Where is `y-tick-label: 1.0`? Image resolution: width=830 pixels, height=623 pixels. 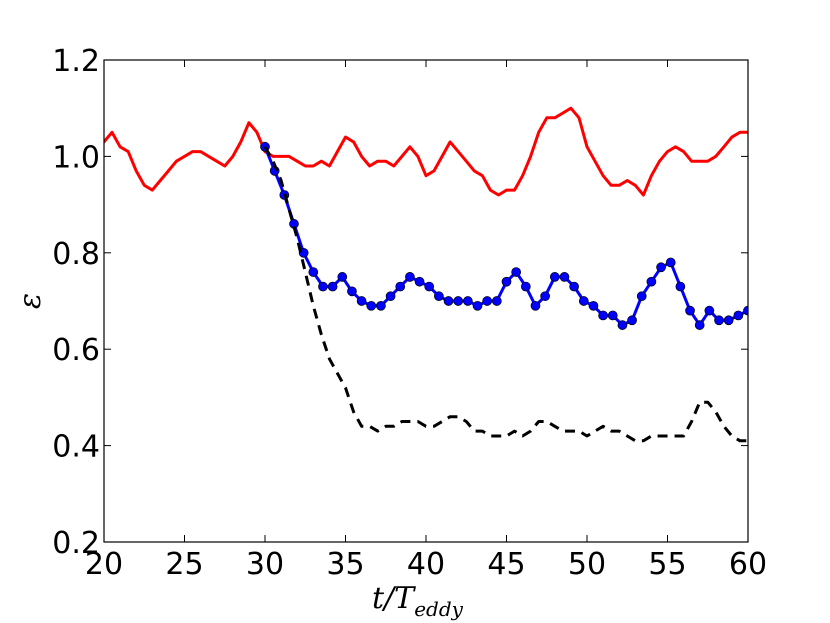
y-tick-label: 1.0 is located at coordinates (76, 157).